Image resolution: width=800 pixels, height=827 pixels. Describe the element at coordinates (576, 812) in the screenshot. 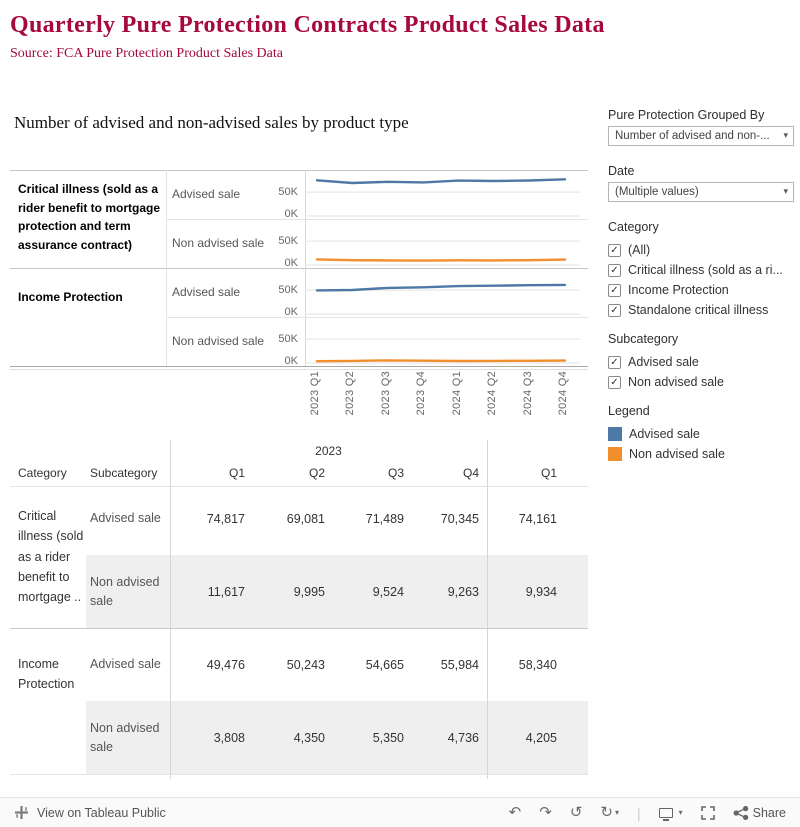

I see `replay-icon: ↺` at that location.